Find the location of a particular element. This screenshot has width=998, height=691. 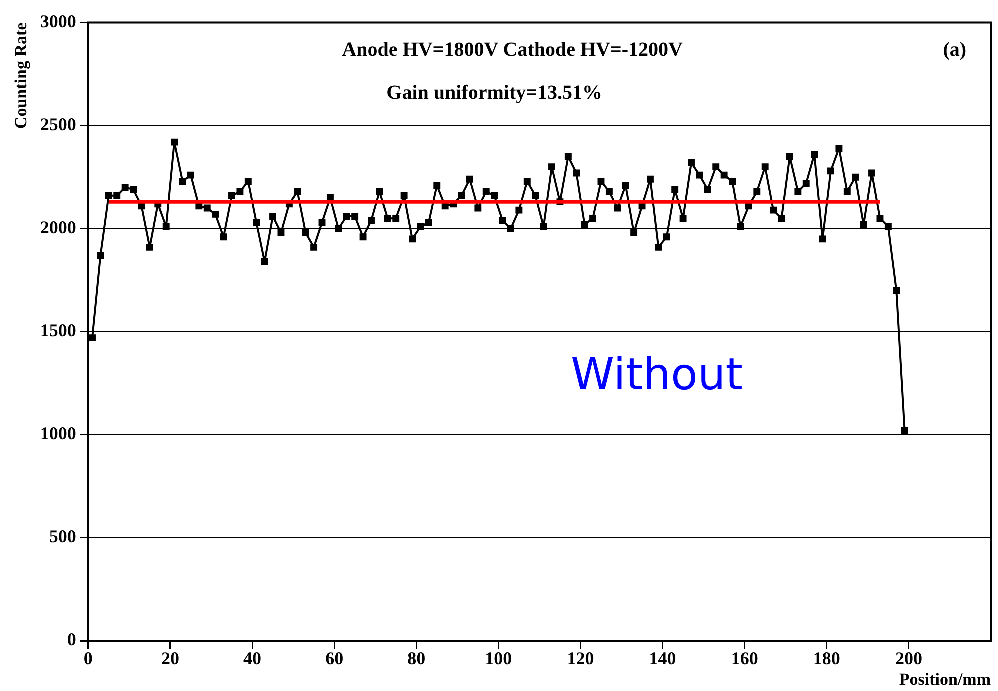

y-tick-label: 0 is located at coordinates (71, 640).